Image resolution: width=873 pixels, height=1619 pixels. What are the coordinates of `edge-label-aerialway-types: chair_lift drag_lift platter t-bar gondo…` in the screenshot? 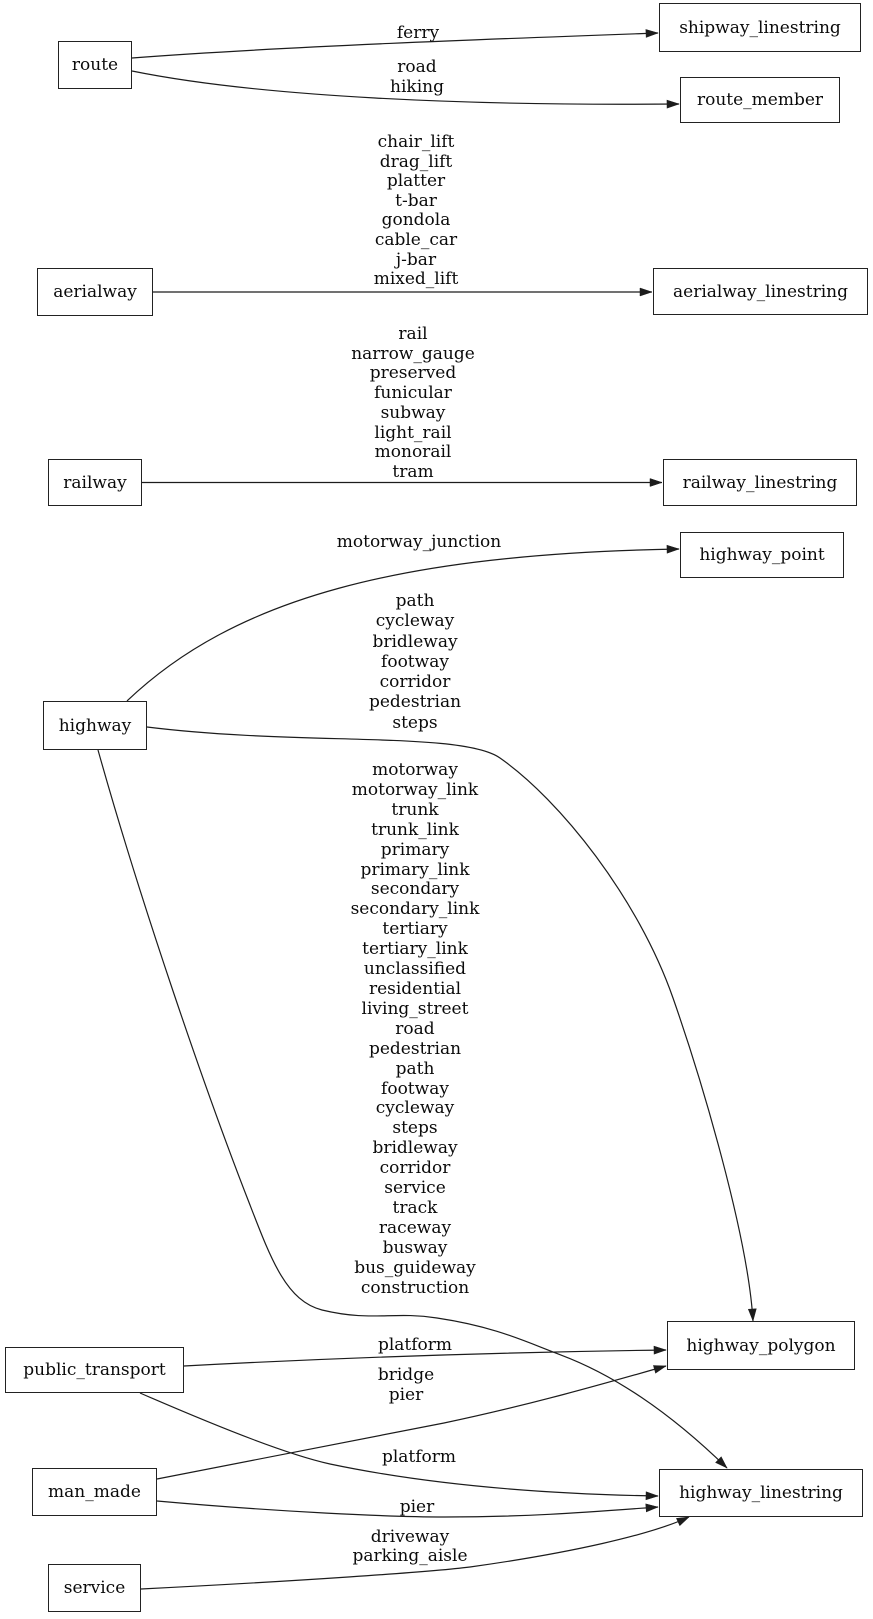 It's located at (416, 211).